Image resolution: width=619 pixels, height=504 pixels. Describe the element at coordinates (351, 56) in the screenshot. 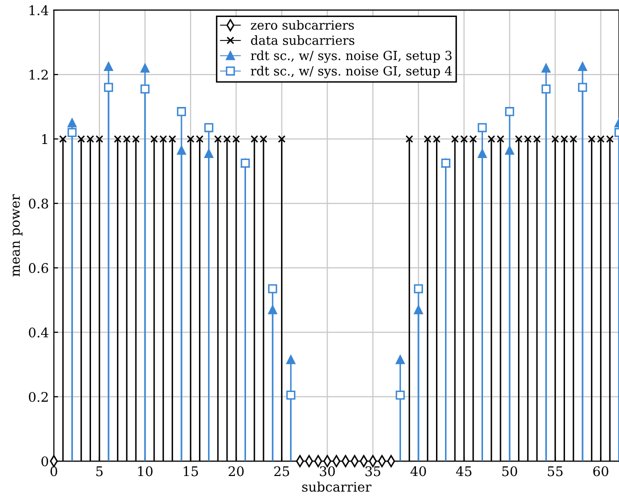

I see `legend-label: rdt sc., w/ sys. noise GI, setup 3` at that location.